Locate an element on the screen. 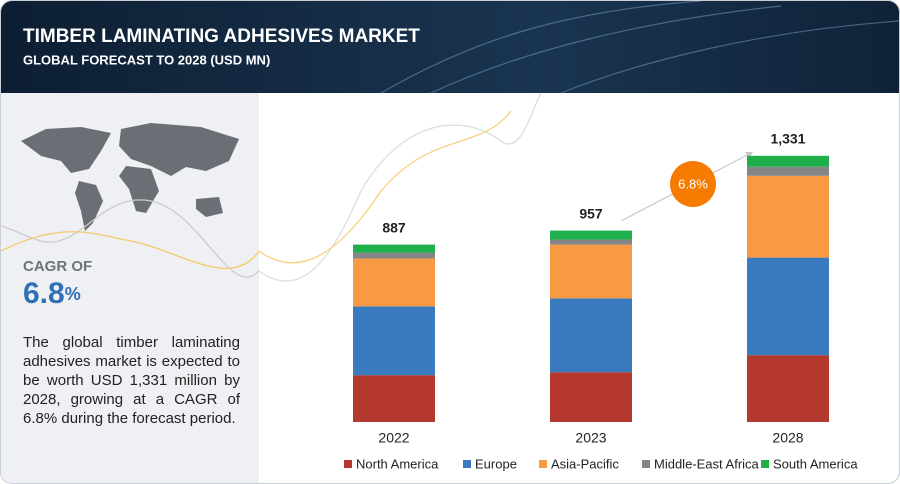 Image resolution: width=900 pixels, height=484 pixels. header-decoration is located at coordinates (639, 47).